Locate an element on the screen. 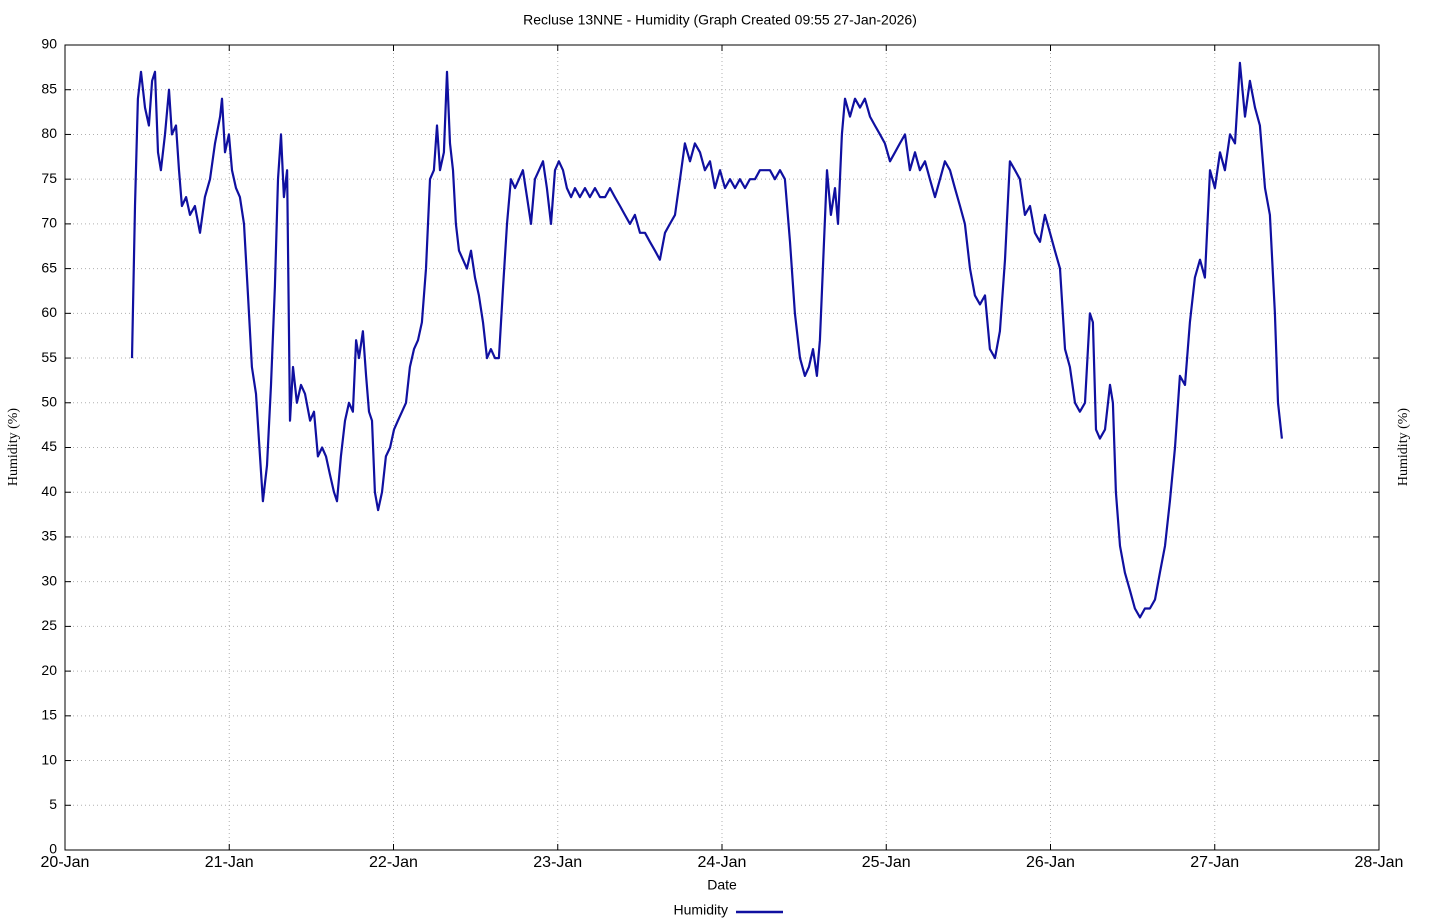  y-tick-label: 55 is located at coordinates (49, 357).